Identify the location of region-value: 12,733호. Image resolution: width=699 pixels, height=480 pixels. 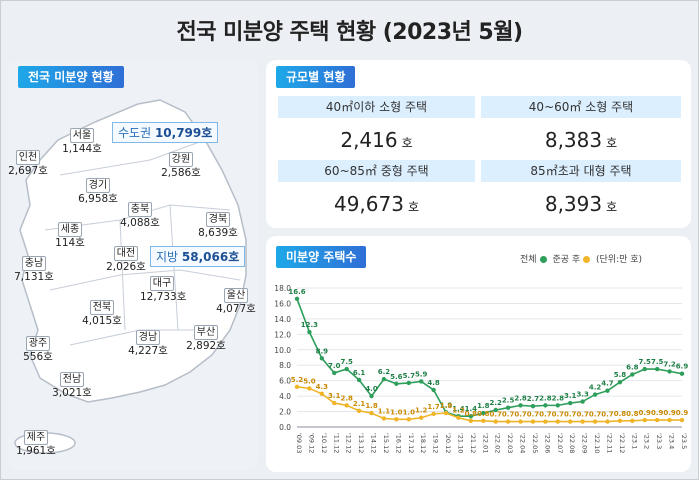
(163, 297).